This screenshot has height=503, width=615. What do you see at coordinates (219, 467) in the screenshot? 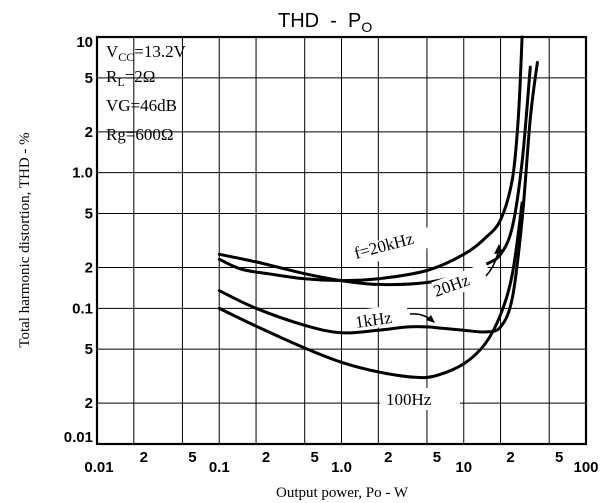
I see `x-tick-label: 0.1` at bounding box center [219, 467].